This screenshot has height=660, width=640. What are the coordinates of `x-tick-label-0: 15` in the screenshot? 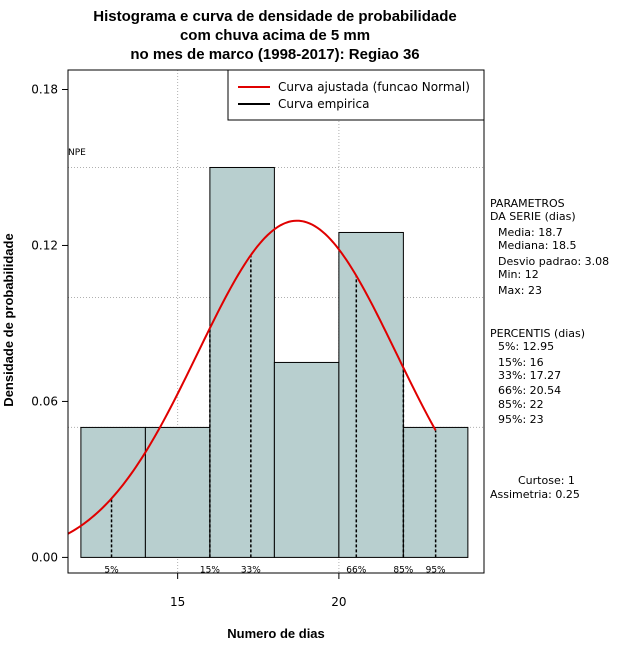 It's located at (177, 602).